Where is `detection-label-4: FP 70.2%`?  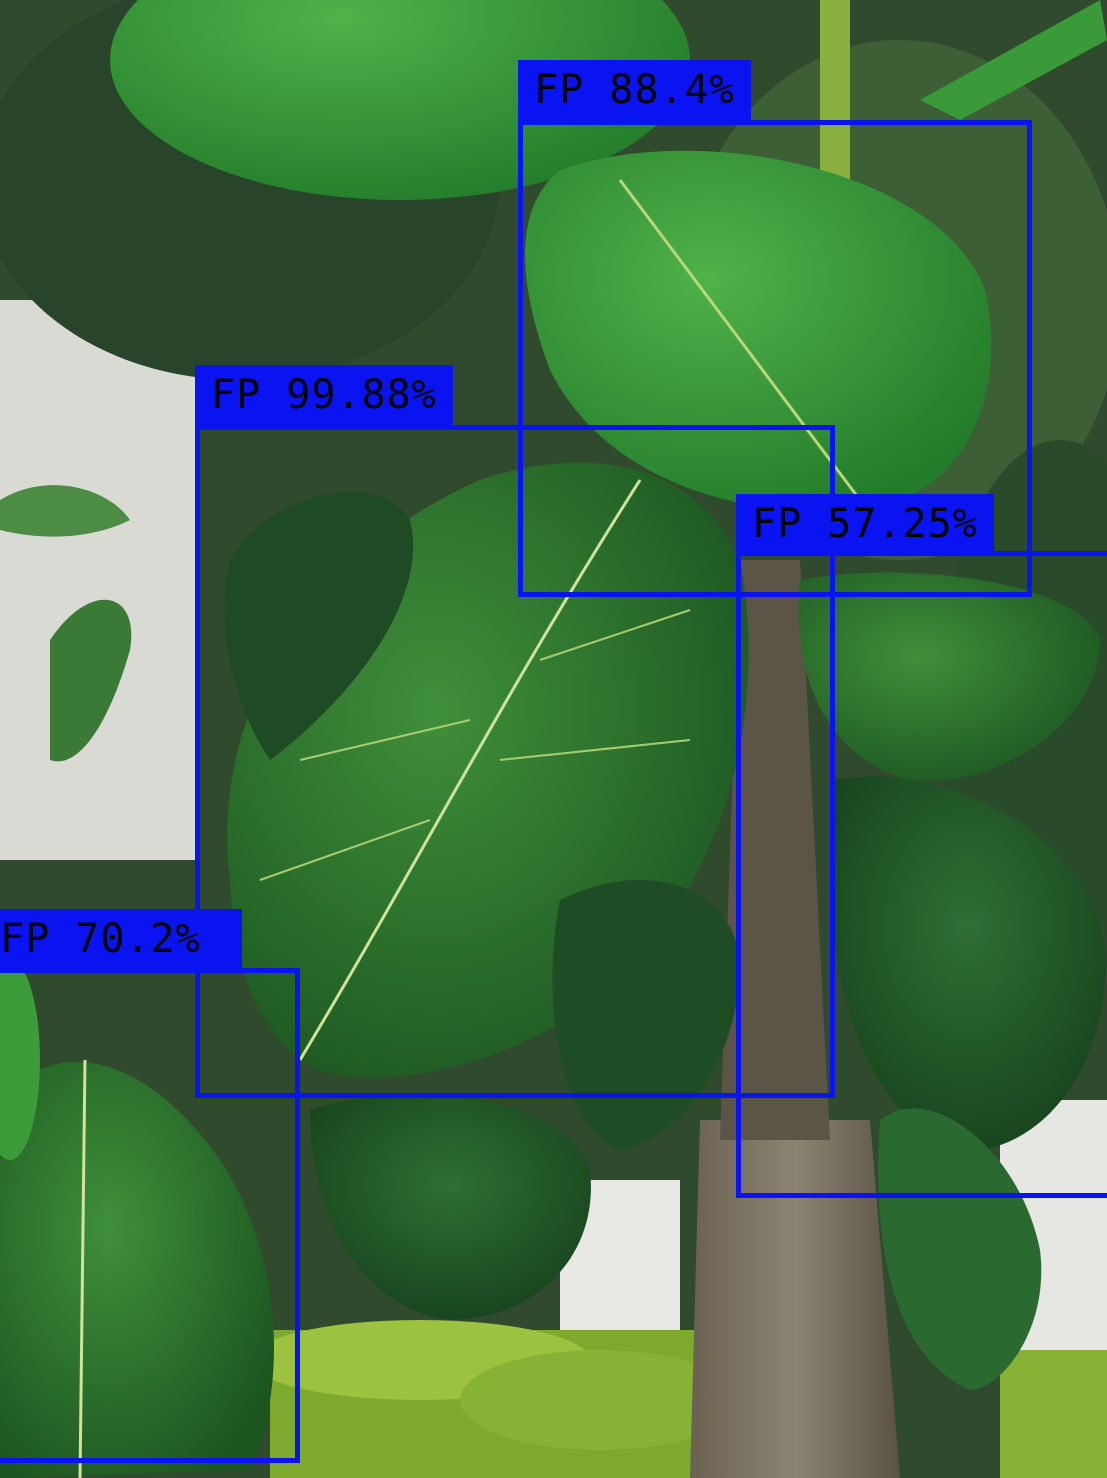 detection-label-4: FP 70.2% is located at coordinates (121, 939).